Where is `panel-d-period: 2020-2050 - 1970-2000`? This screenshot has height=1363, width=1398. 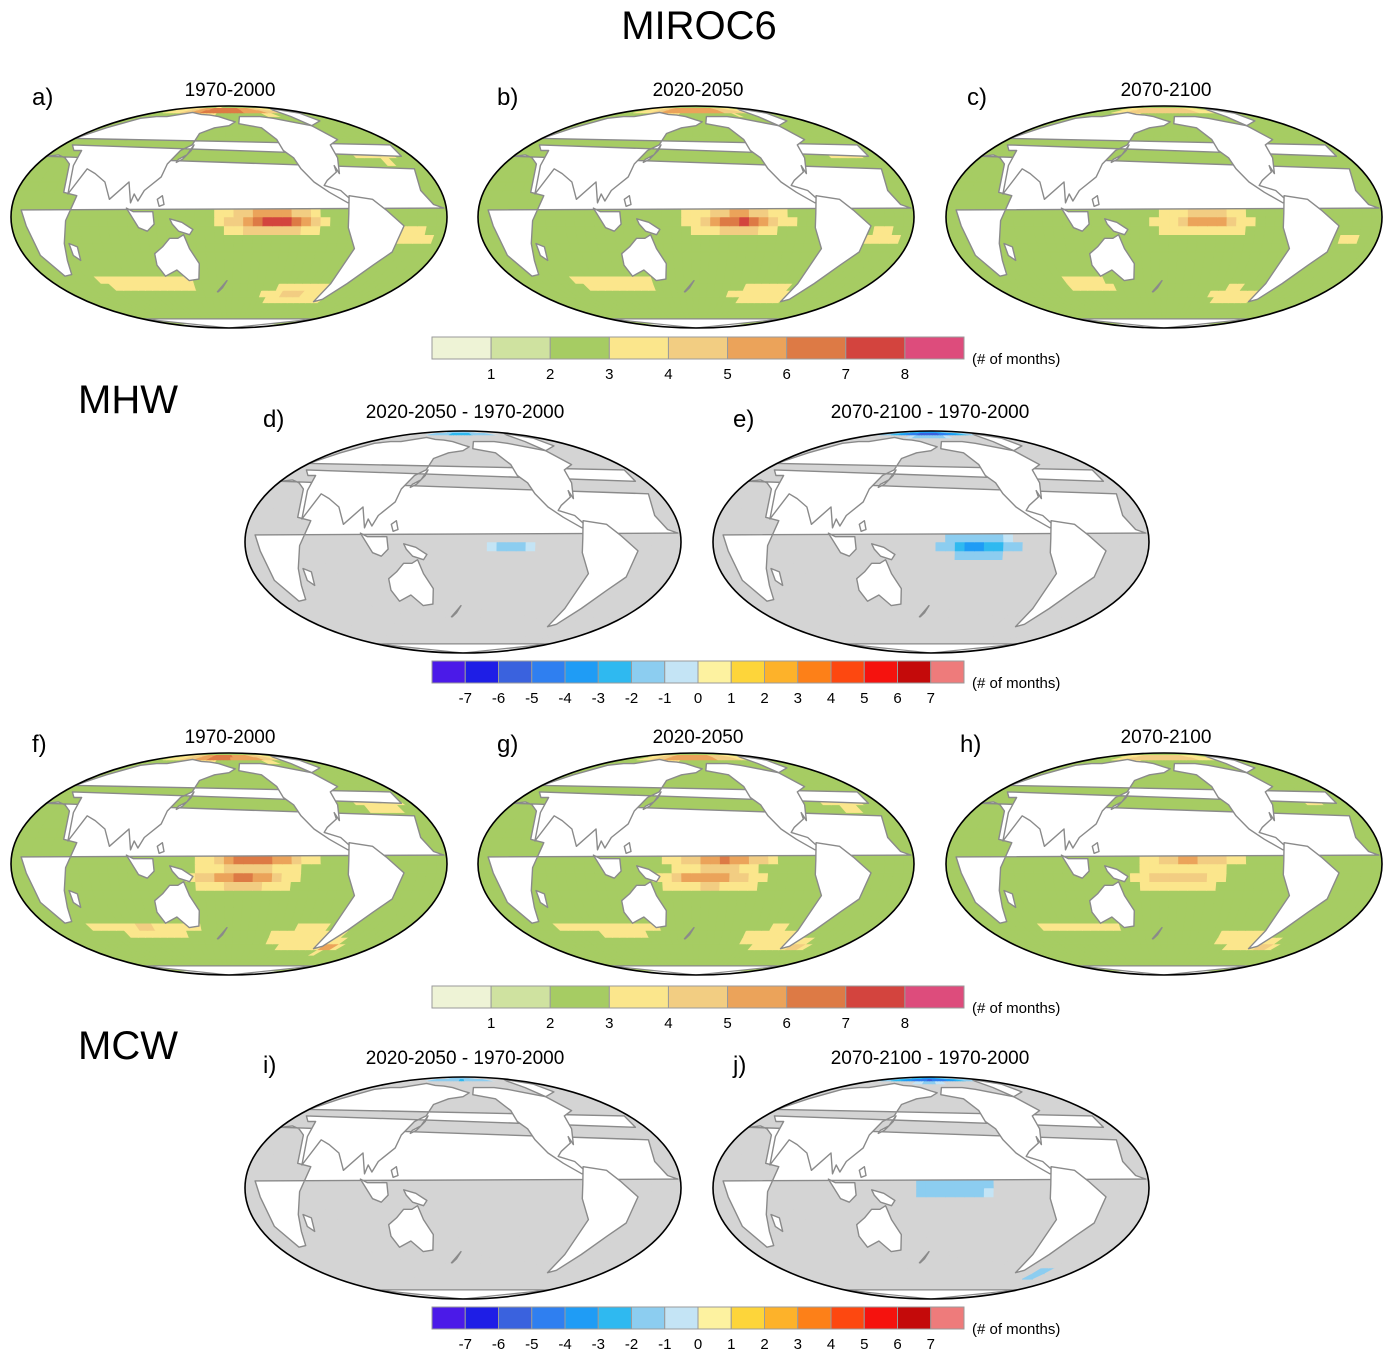
panel-d-period: 2020-2050 - 1970-2000 is located at coordinates (465, 412).